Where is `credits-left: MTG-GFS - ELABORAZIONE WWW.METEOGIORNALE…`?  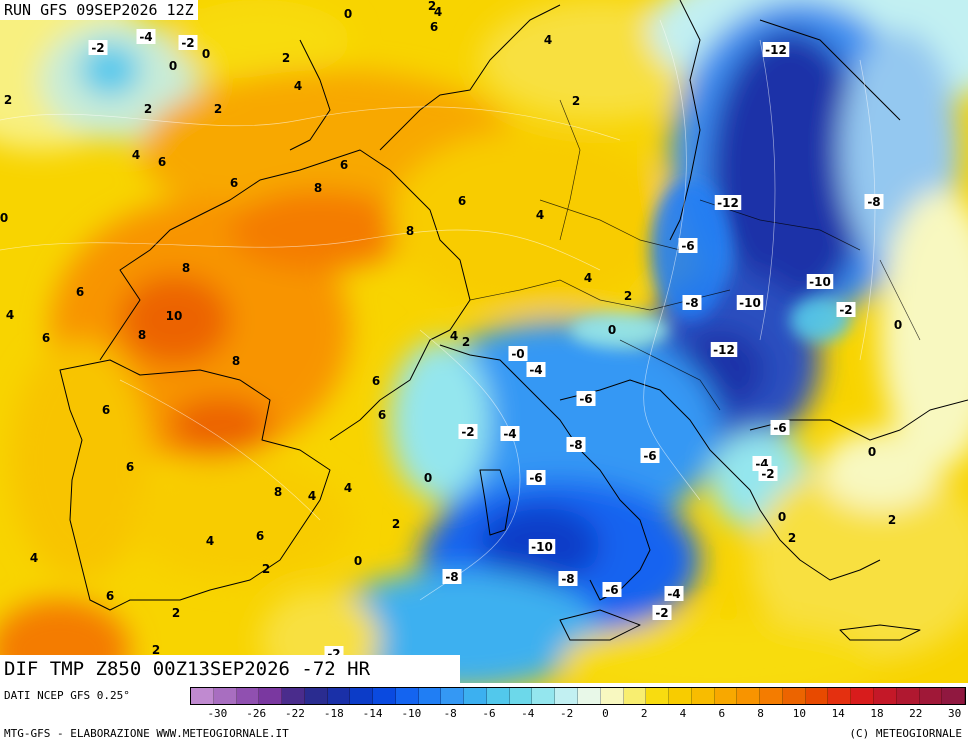
credits-left: MTG-GFS - ELABORAZIONE WWW.METEOGIORNALE… is located at coordinates (146, 733).